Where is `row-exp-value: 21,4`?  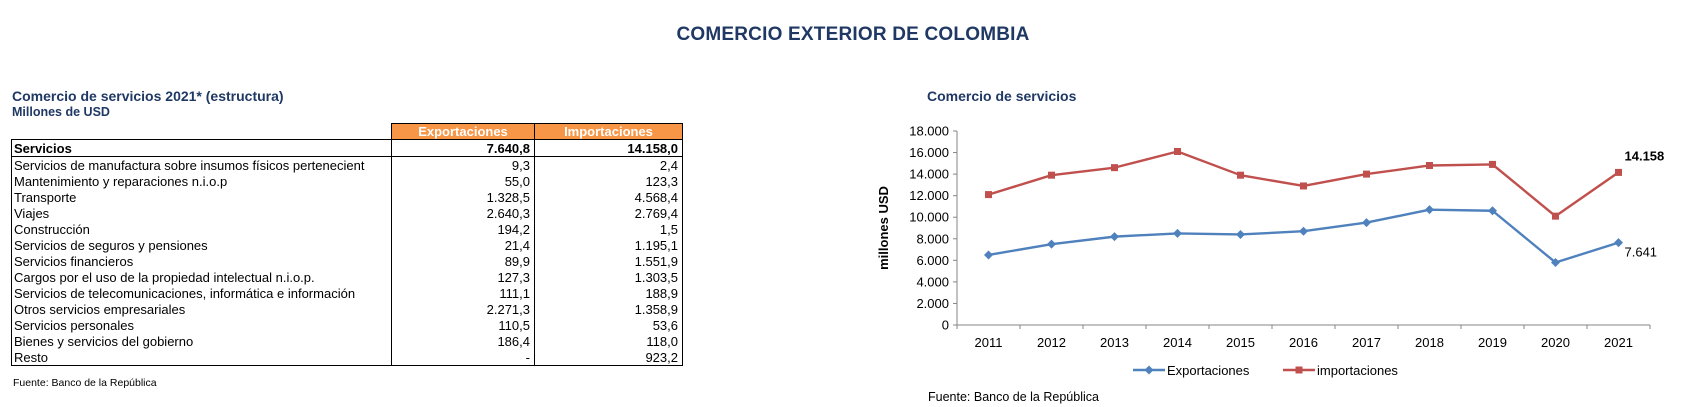 row-exp-value: 21,4 is located at coordinates (463, 245).